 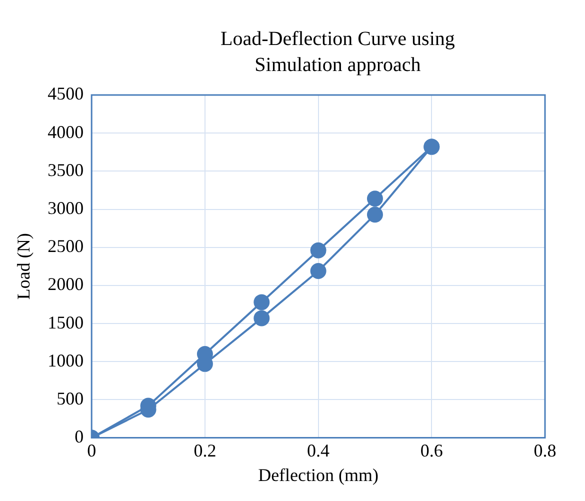 I want to click on y-tick-label: 500, so click(x=70, y=398).